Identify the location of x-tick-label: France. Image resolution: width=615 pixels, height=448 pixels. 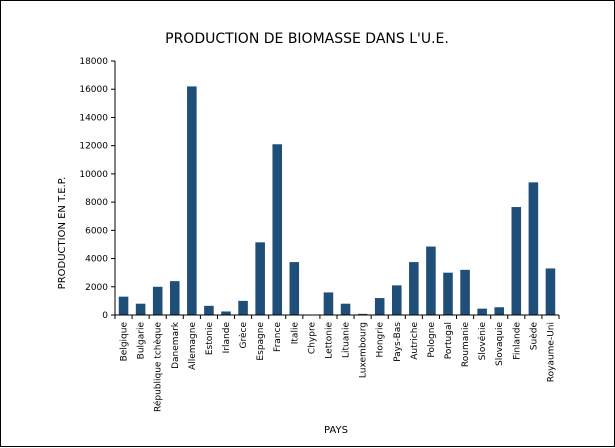
(278, 337).